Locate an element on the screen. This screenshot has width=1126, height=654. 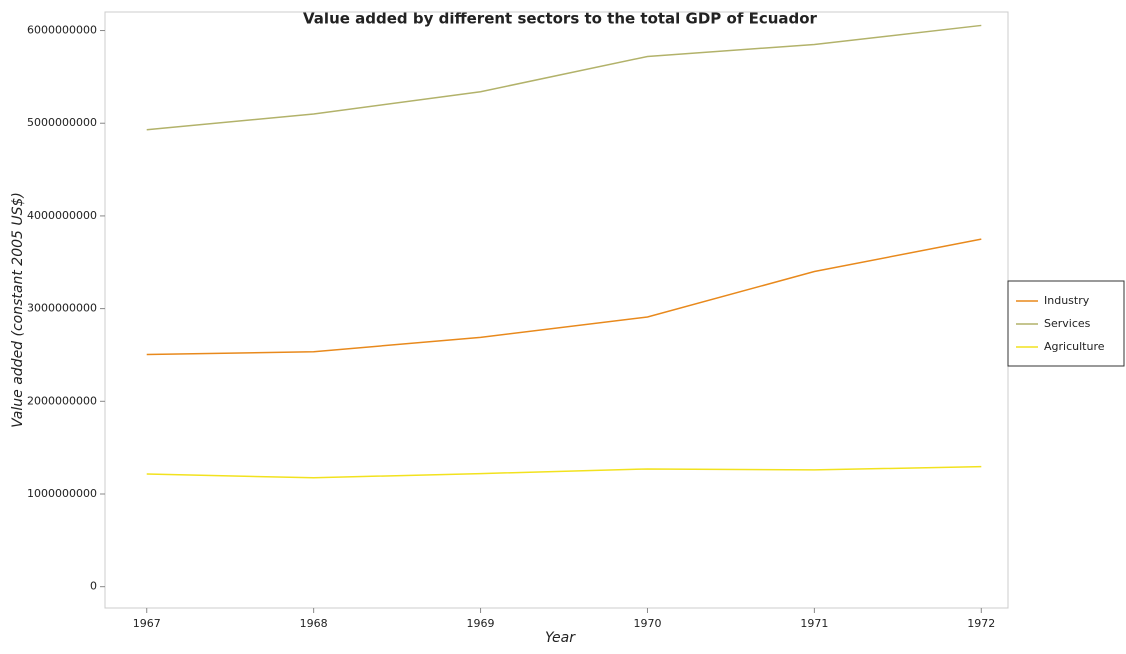
x-tick-label: 1972 is located at coordinates (981, 623).